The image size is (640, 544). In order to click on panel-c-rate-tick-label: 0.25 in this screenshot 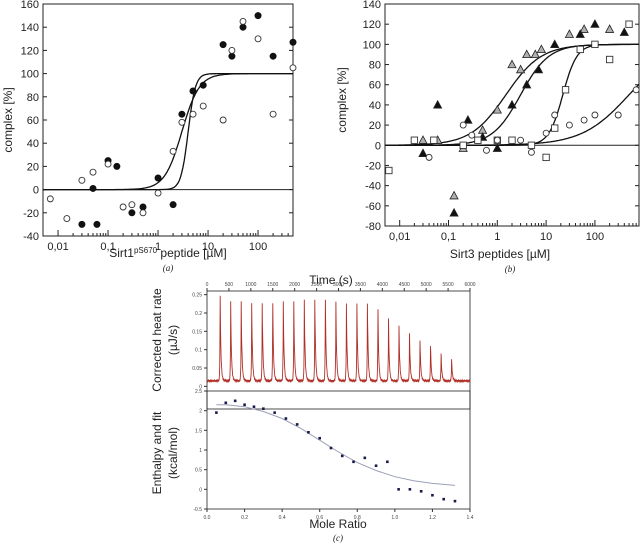, I will do `click(197, 296)`.